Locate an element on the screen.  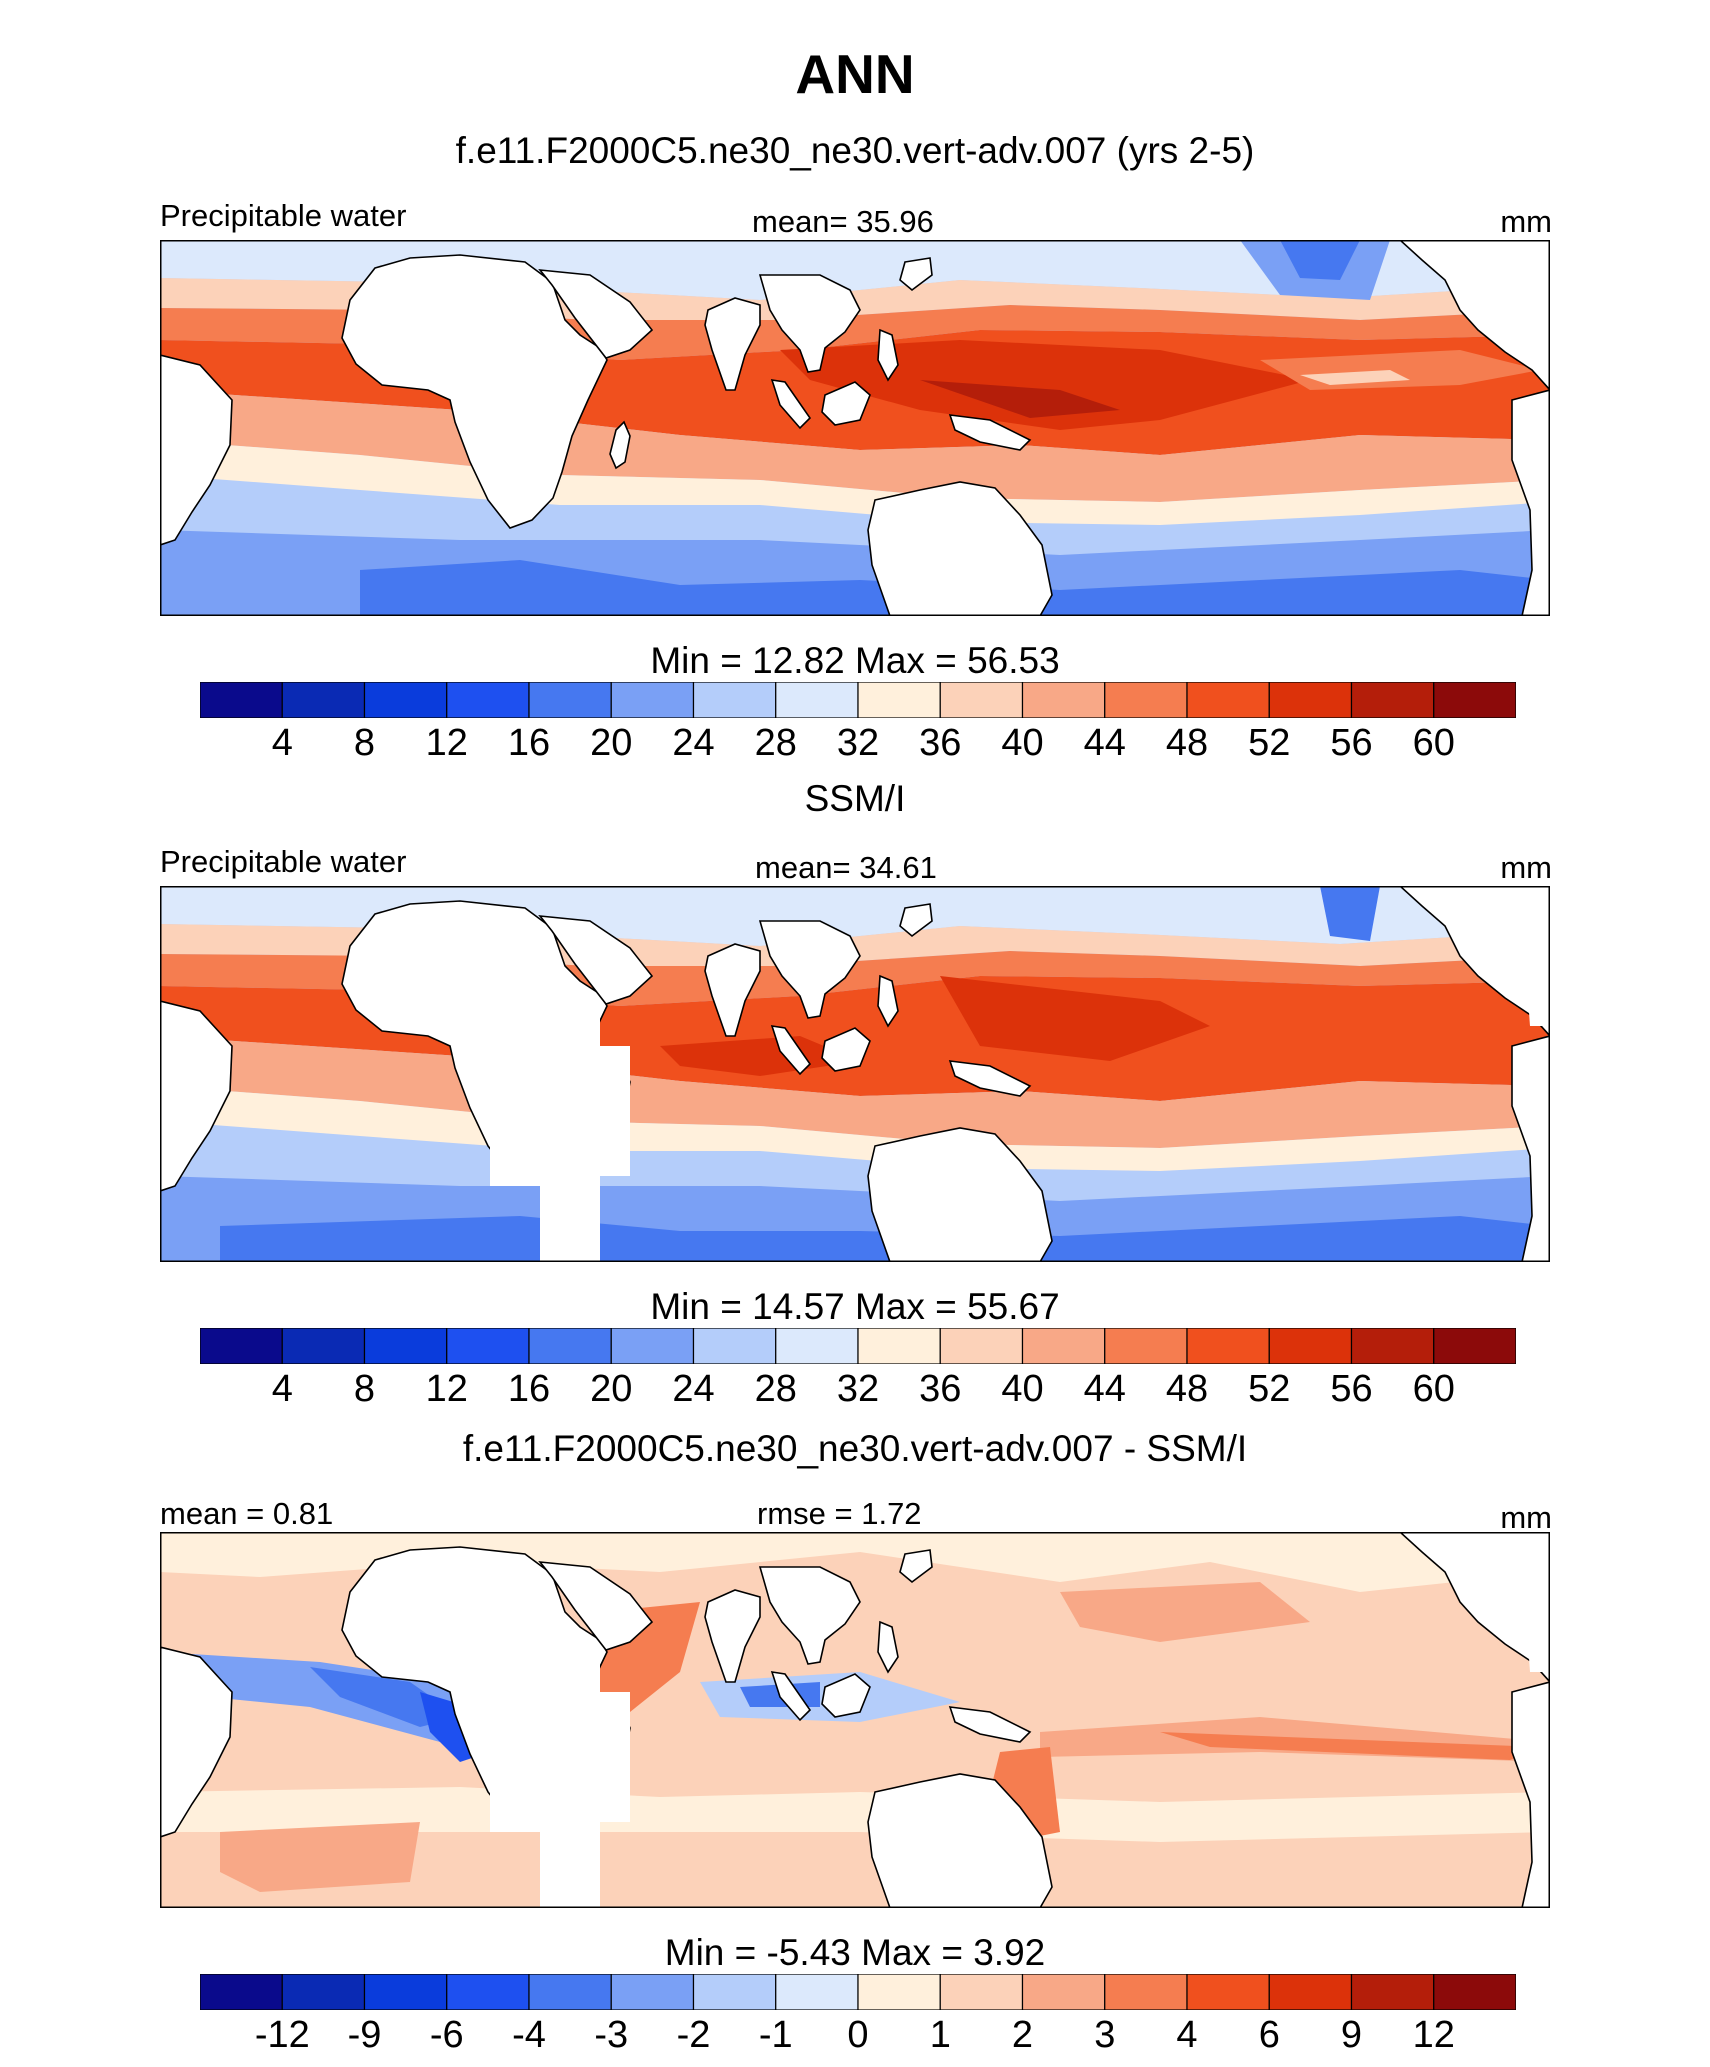
panel-2-colorbar-tick-label: 24 is located at coordinates (693, 1389).